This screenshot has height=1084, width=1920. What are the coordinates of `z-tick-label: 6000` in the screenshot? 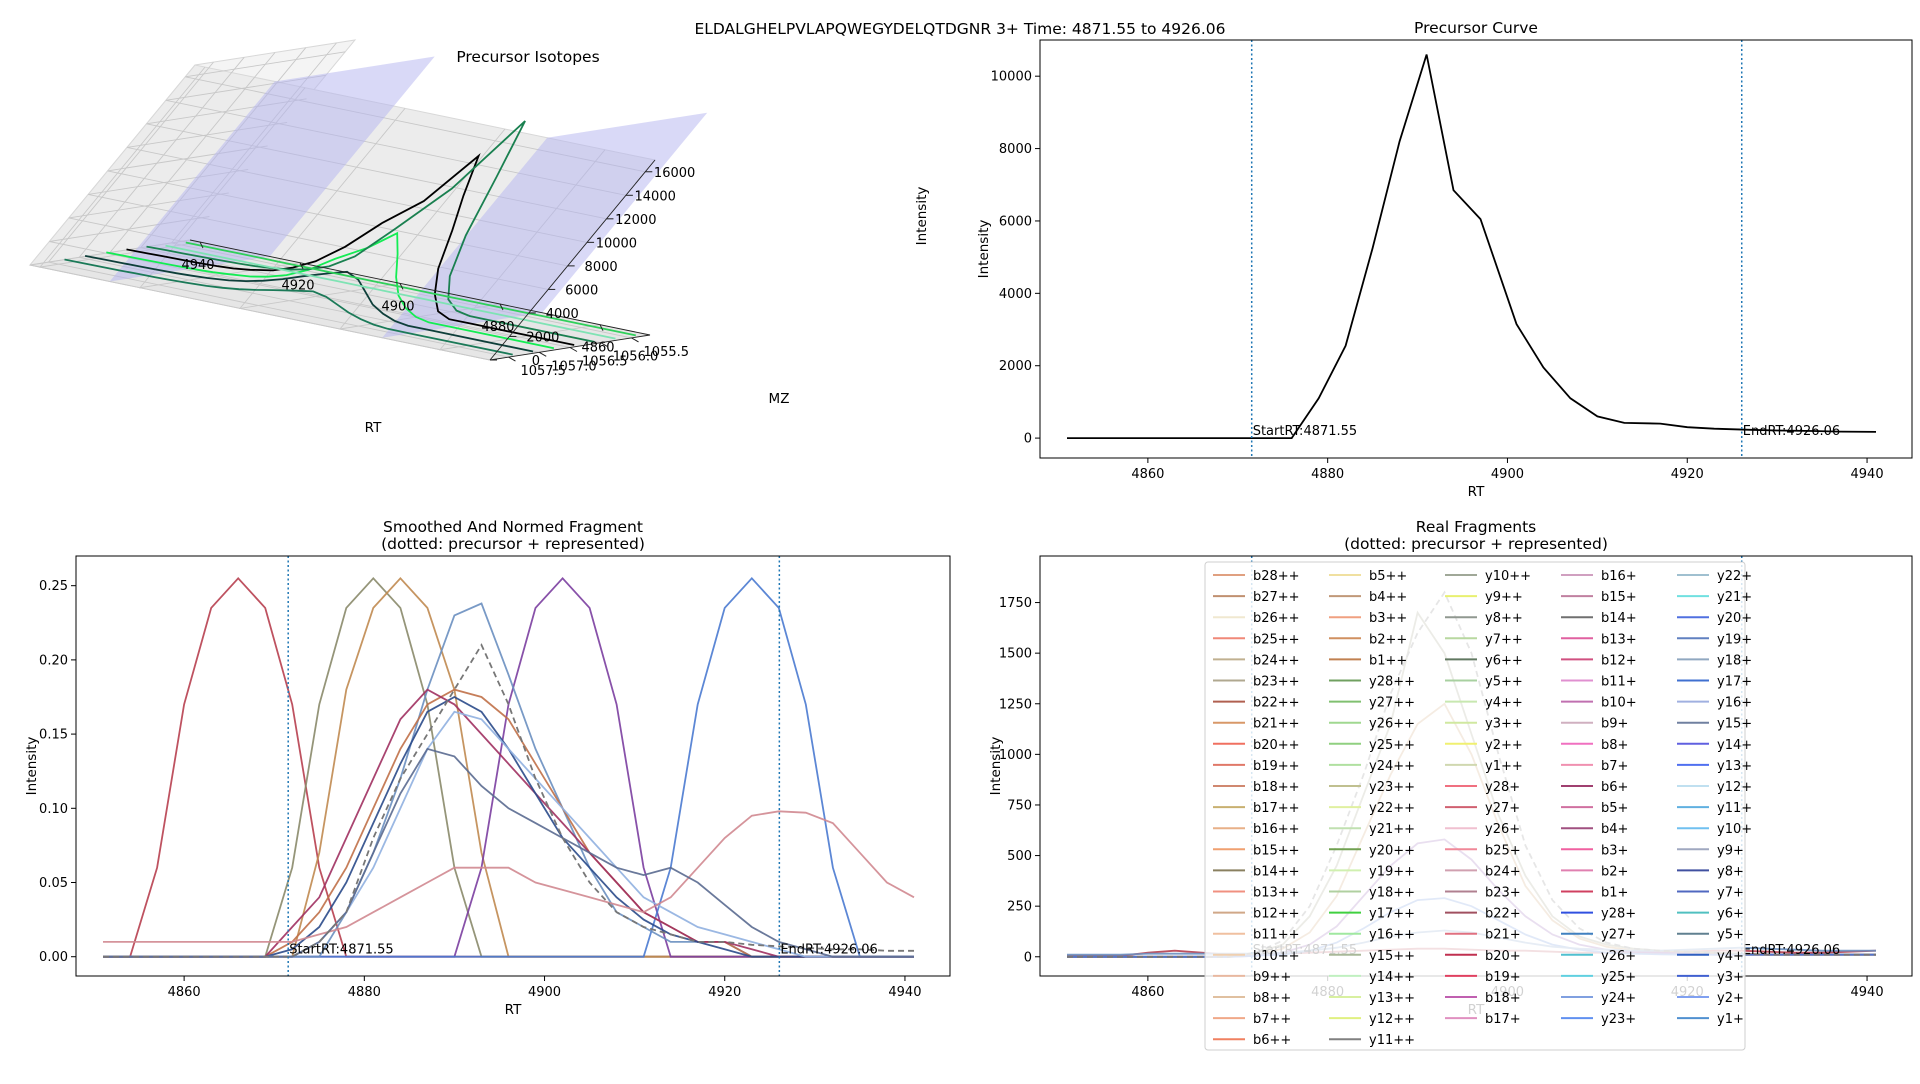 It's located at (581, 290).